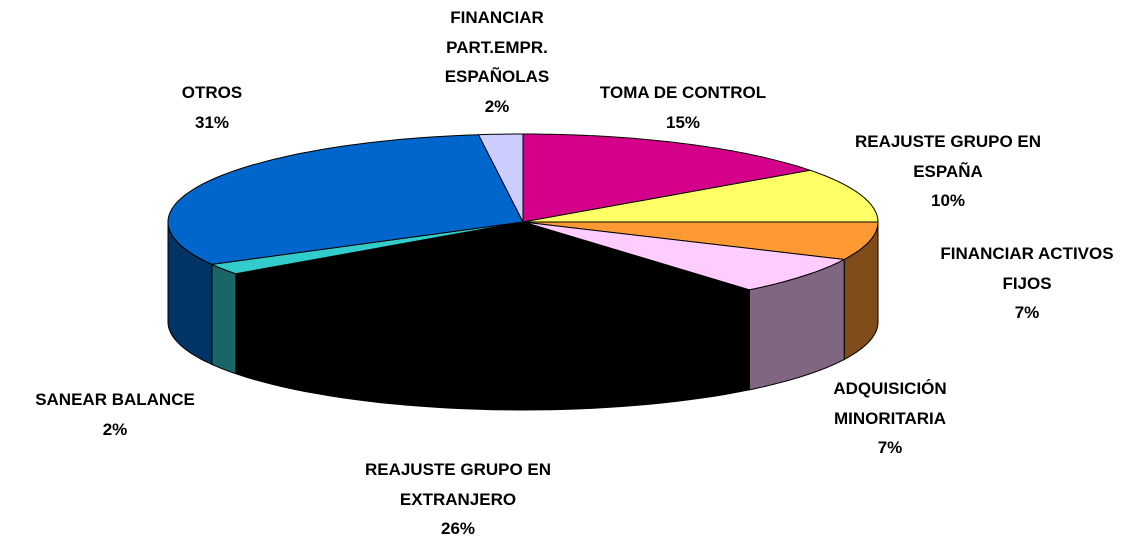 This screenshot has width=1135, height=539. Describe the element at coordinates (948, 200) in the screenshot. I see `value-label: 10%` at that location.